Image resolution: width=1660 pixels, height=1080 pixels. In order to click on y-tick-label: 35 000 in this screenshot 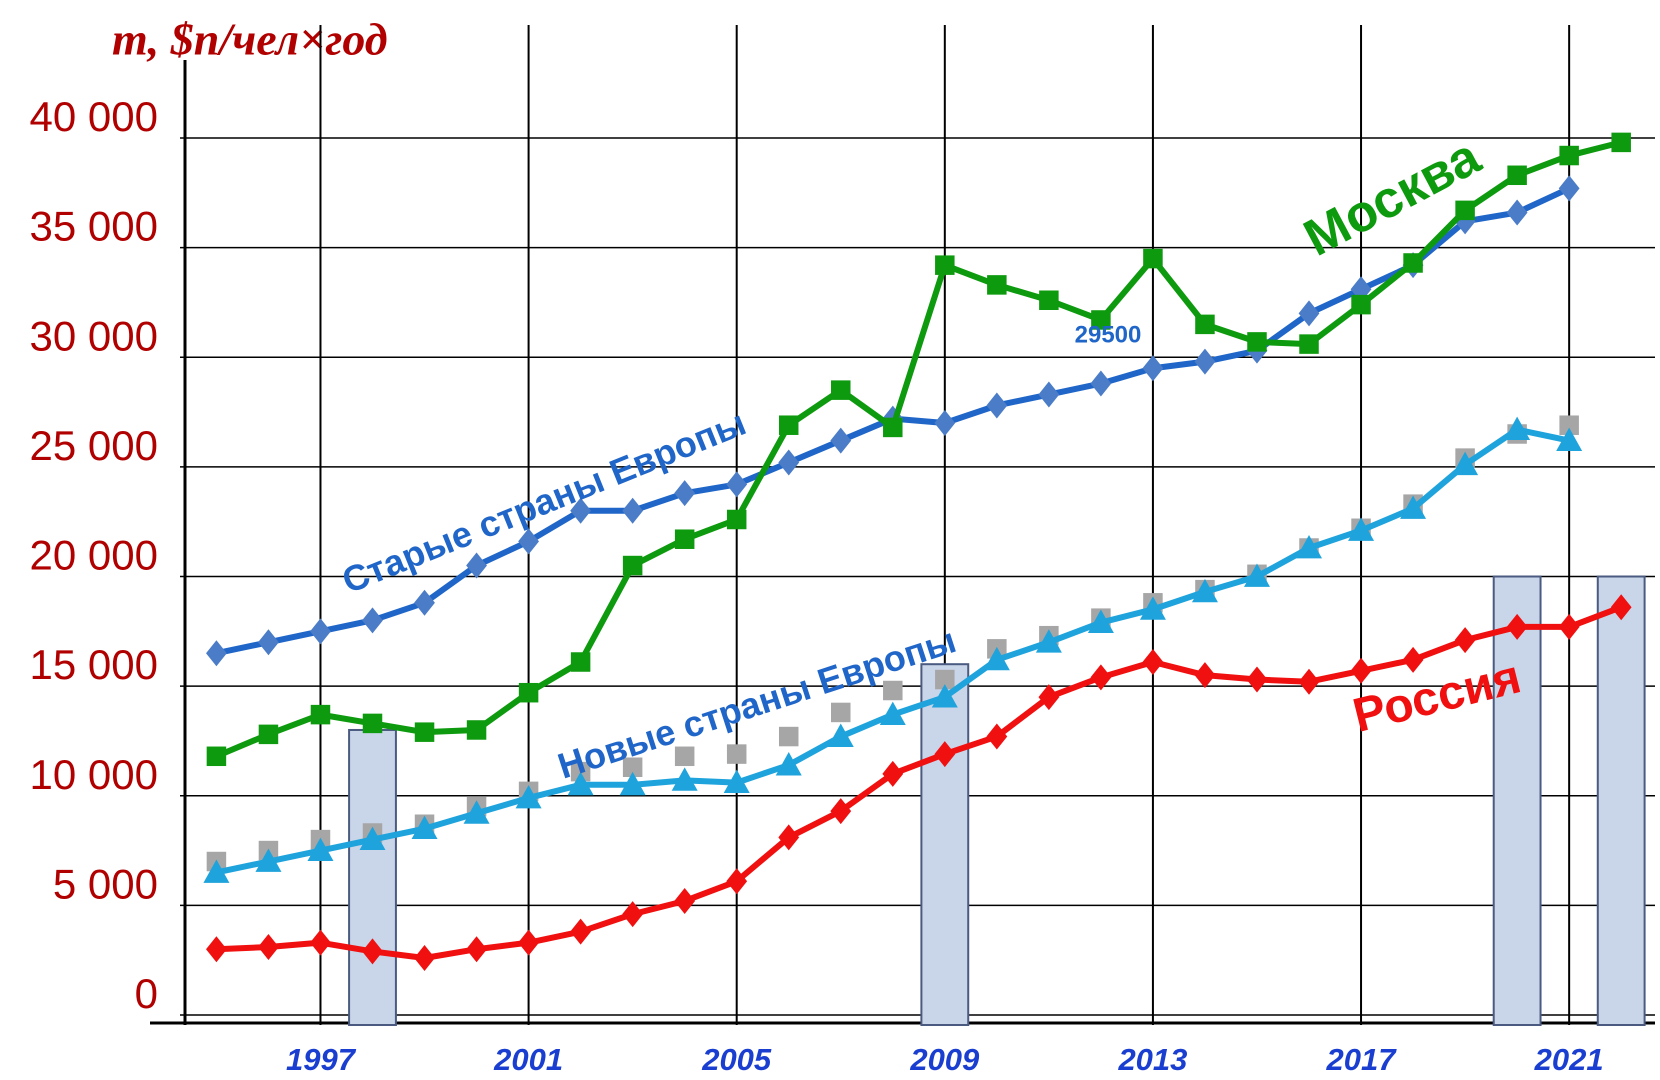, I will do `click(94, 226)`.